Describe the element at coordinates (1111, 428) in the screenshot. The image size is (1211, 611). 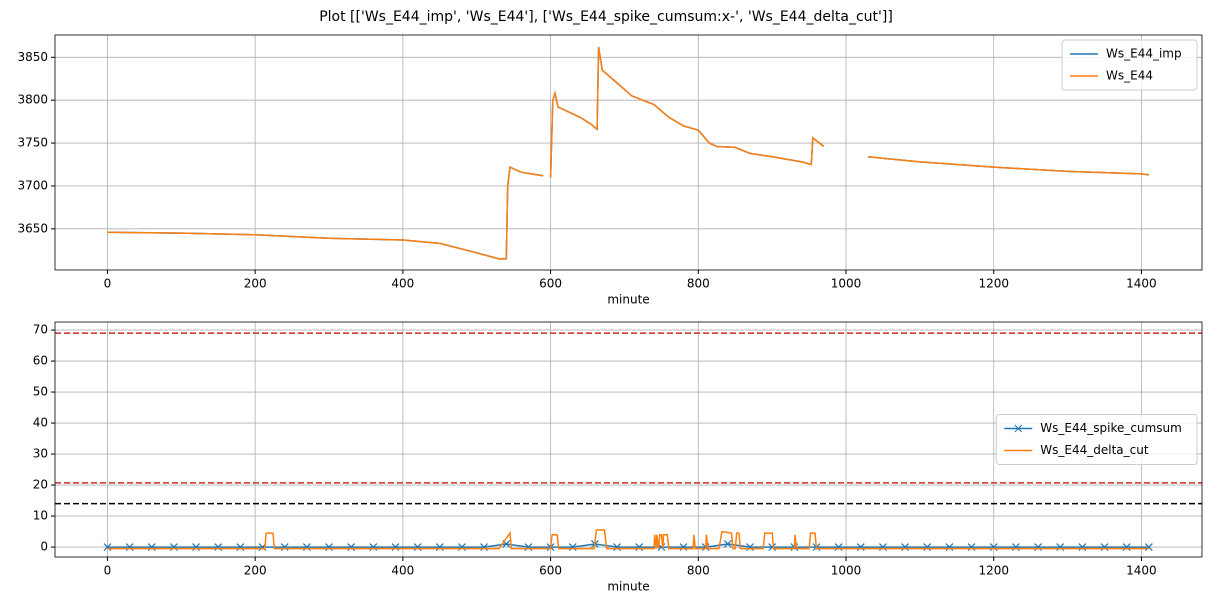
I see `legend-label: Ws_E44_spike_cumsum` at that location.